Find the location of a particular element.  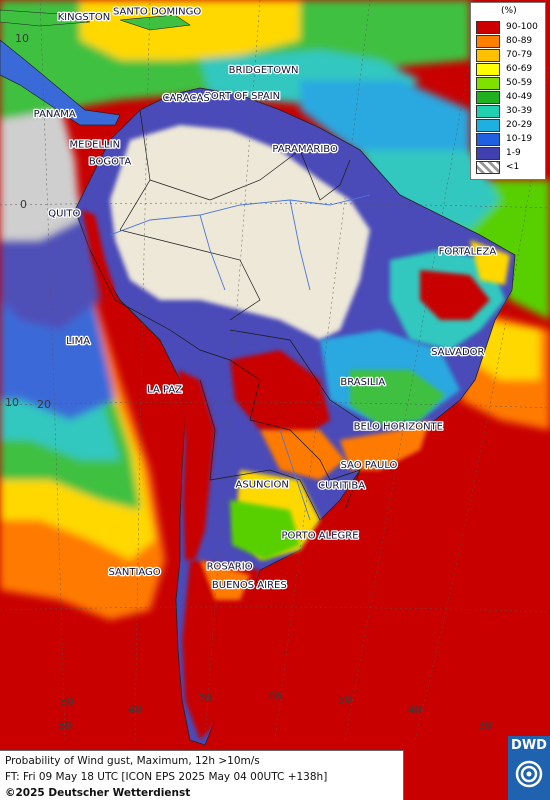

legend-label: <1 is located at coordinates (513, 167).